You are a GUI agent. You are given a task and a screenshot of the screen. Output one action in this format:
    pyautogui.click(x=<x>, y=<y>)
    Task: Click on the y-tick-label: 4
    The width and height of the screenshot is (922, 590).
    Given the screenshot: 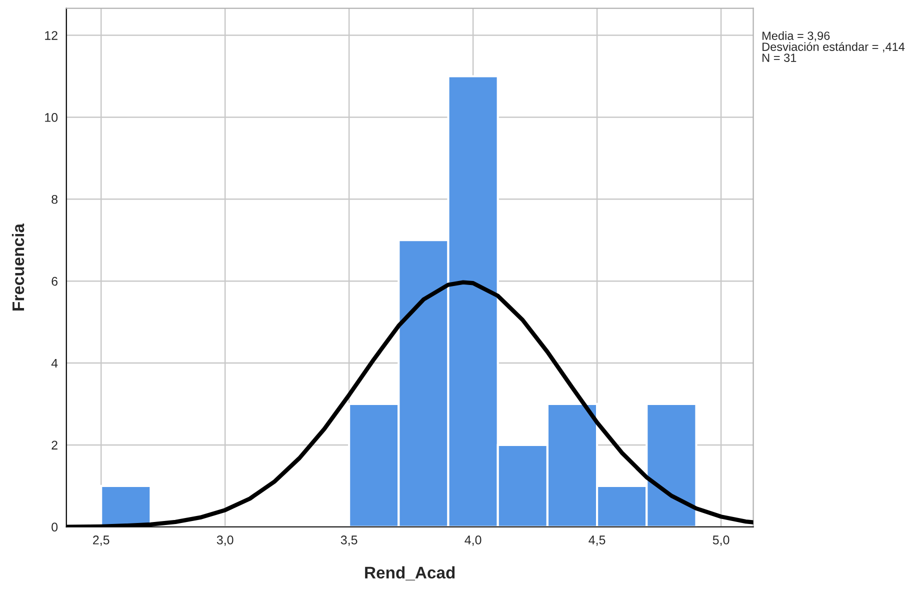 What is the action you would take?
    pyautogui.click(x=54, y=363)
    